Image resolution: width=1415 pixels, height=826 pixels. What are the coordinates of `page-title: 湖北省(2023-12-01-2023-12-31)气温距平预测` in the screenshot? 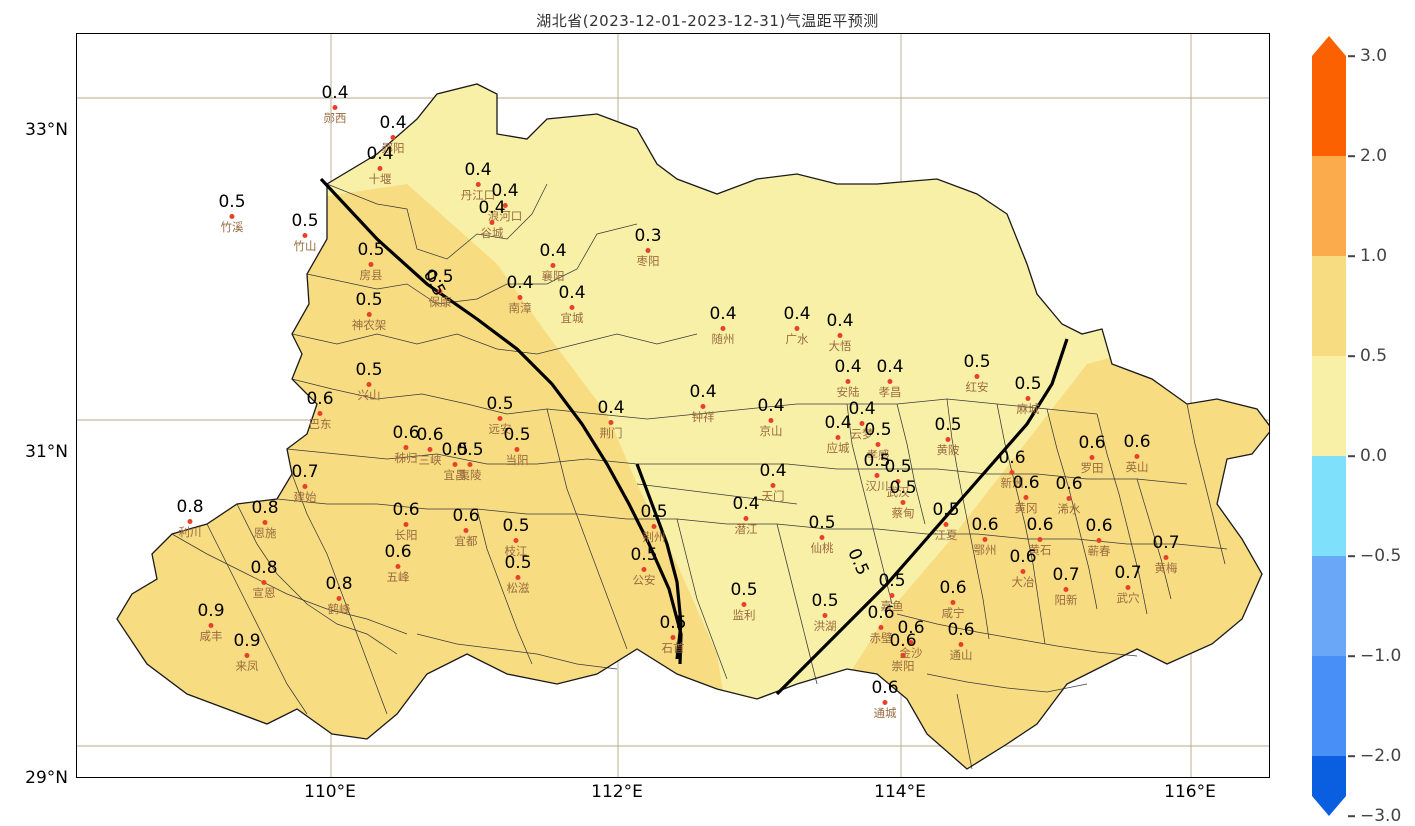 It's located at (707, 21).